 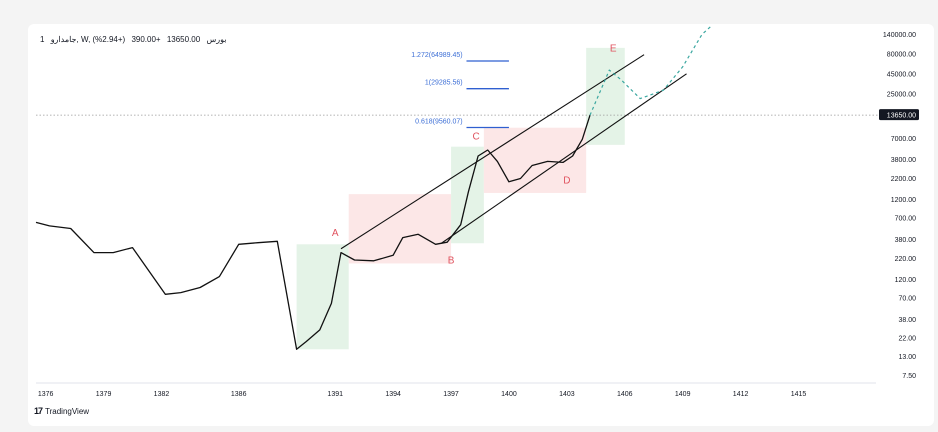 What do you see at coordinates (239, 394) in the screenshot?
I see `x-tick-label: 1386` at bounding box center [239, 394].